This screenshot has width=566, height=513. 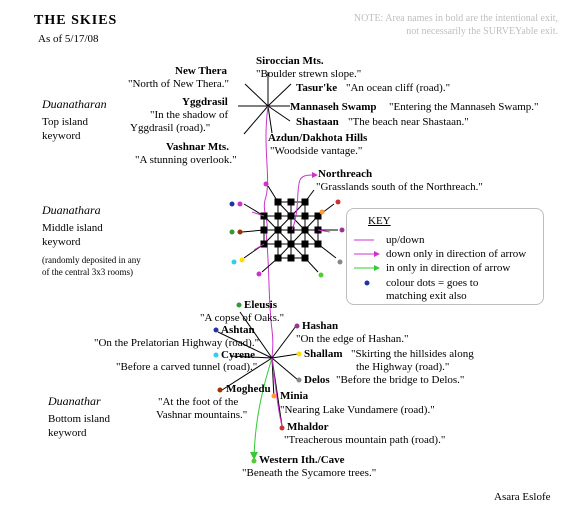 I want to click on updown-line-bottom, so click(x=269, y=295).